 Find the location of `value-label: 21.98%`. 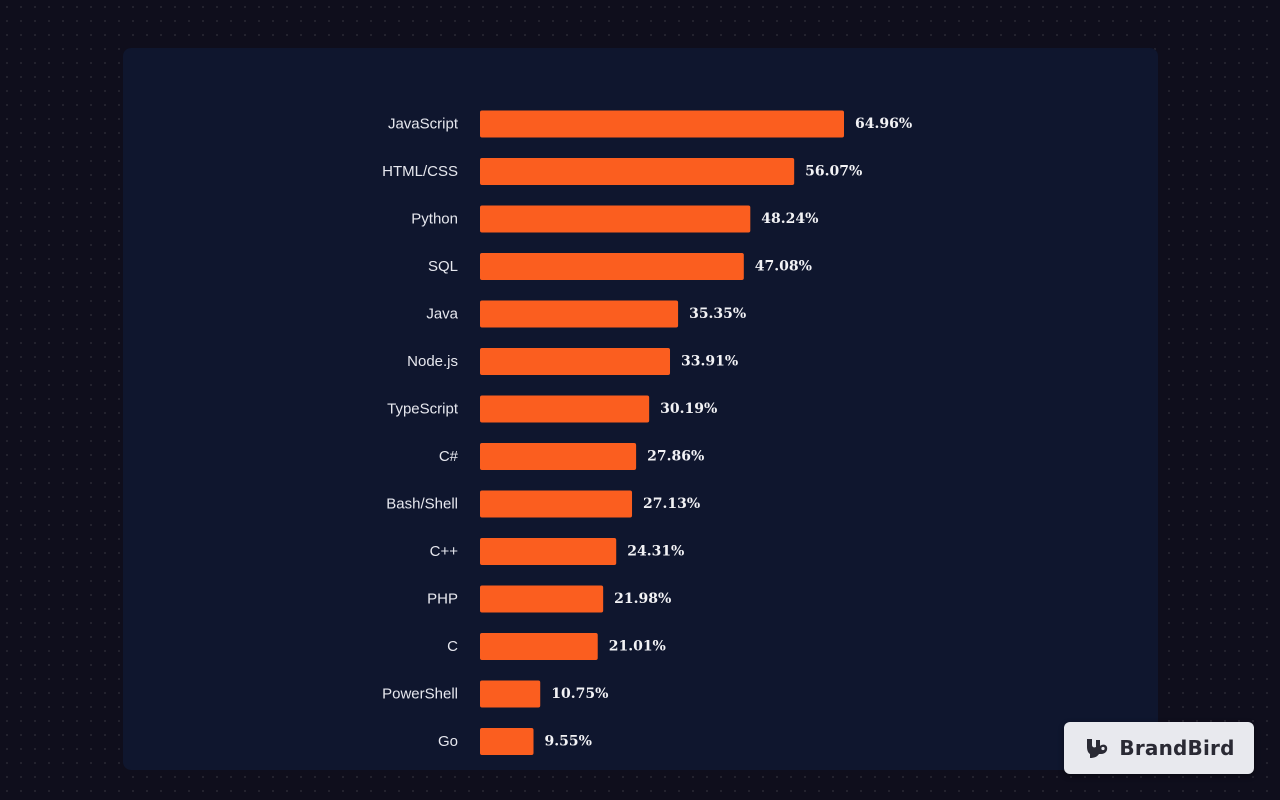

value-label: 21.98% is located at coordinates (642, 599).